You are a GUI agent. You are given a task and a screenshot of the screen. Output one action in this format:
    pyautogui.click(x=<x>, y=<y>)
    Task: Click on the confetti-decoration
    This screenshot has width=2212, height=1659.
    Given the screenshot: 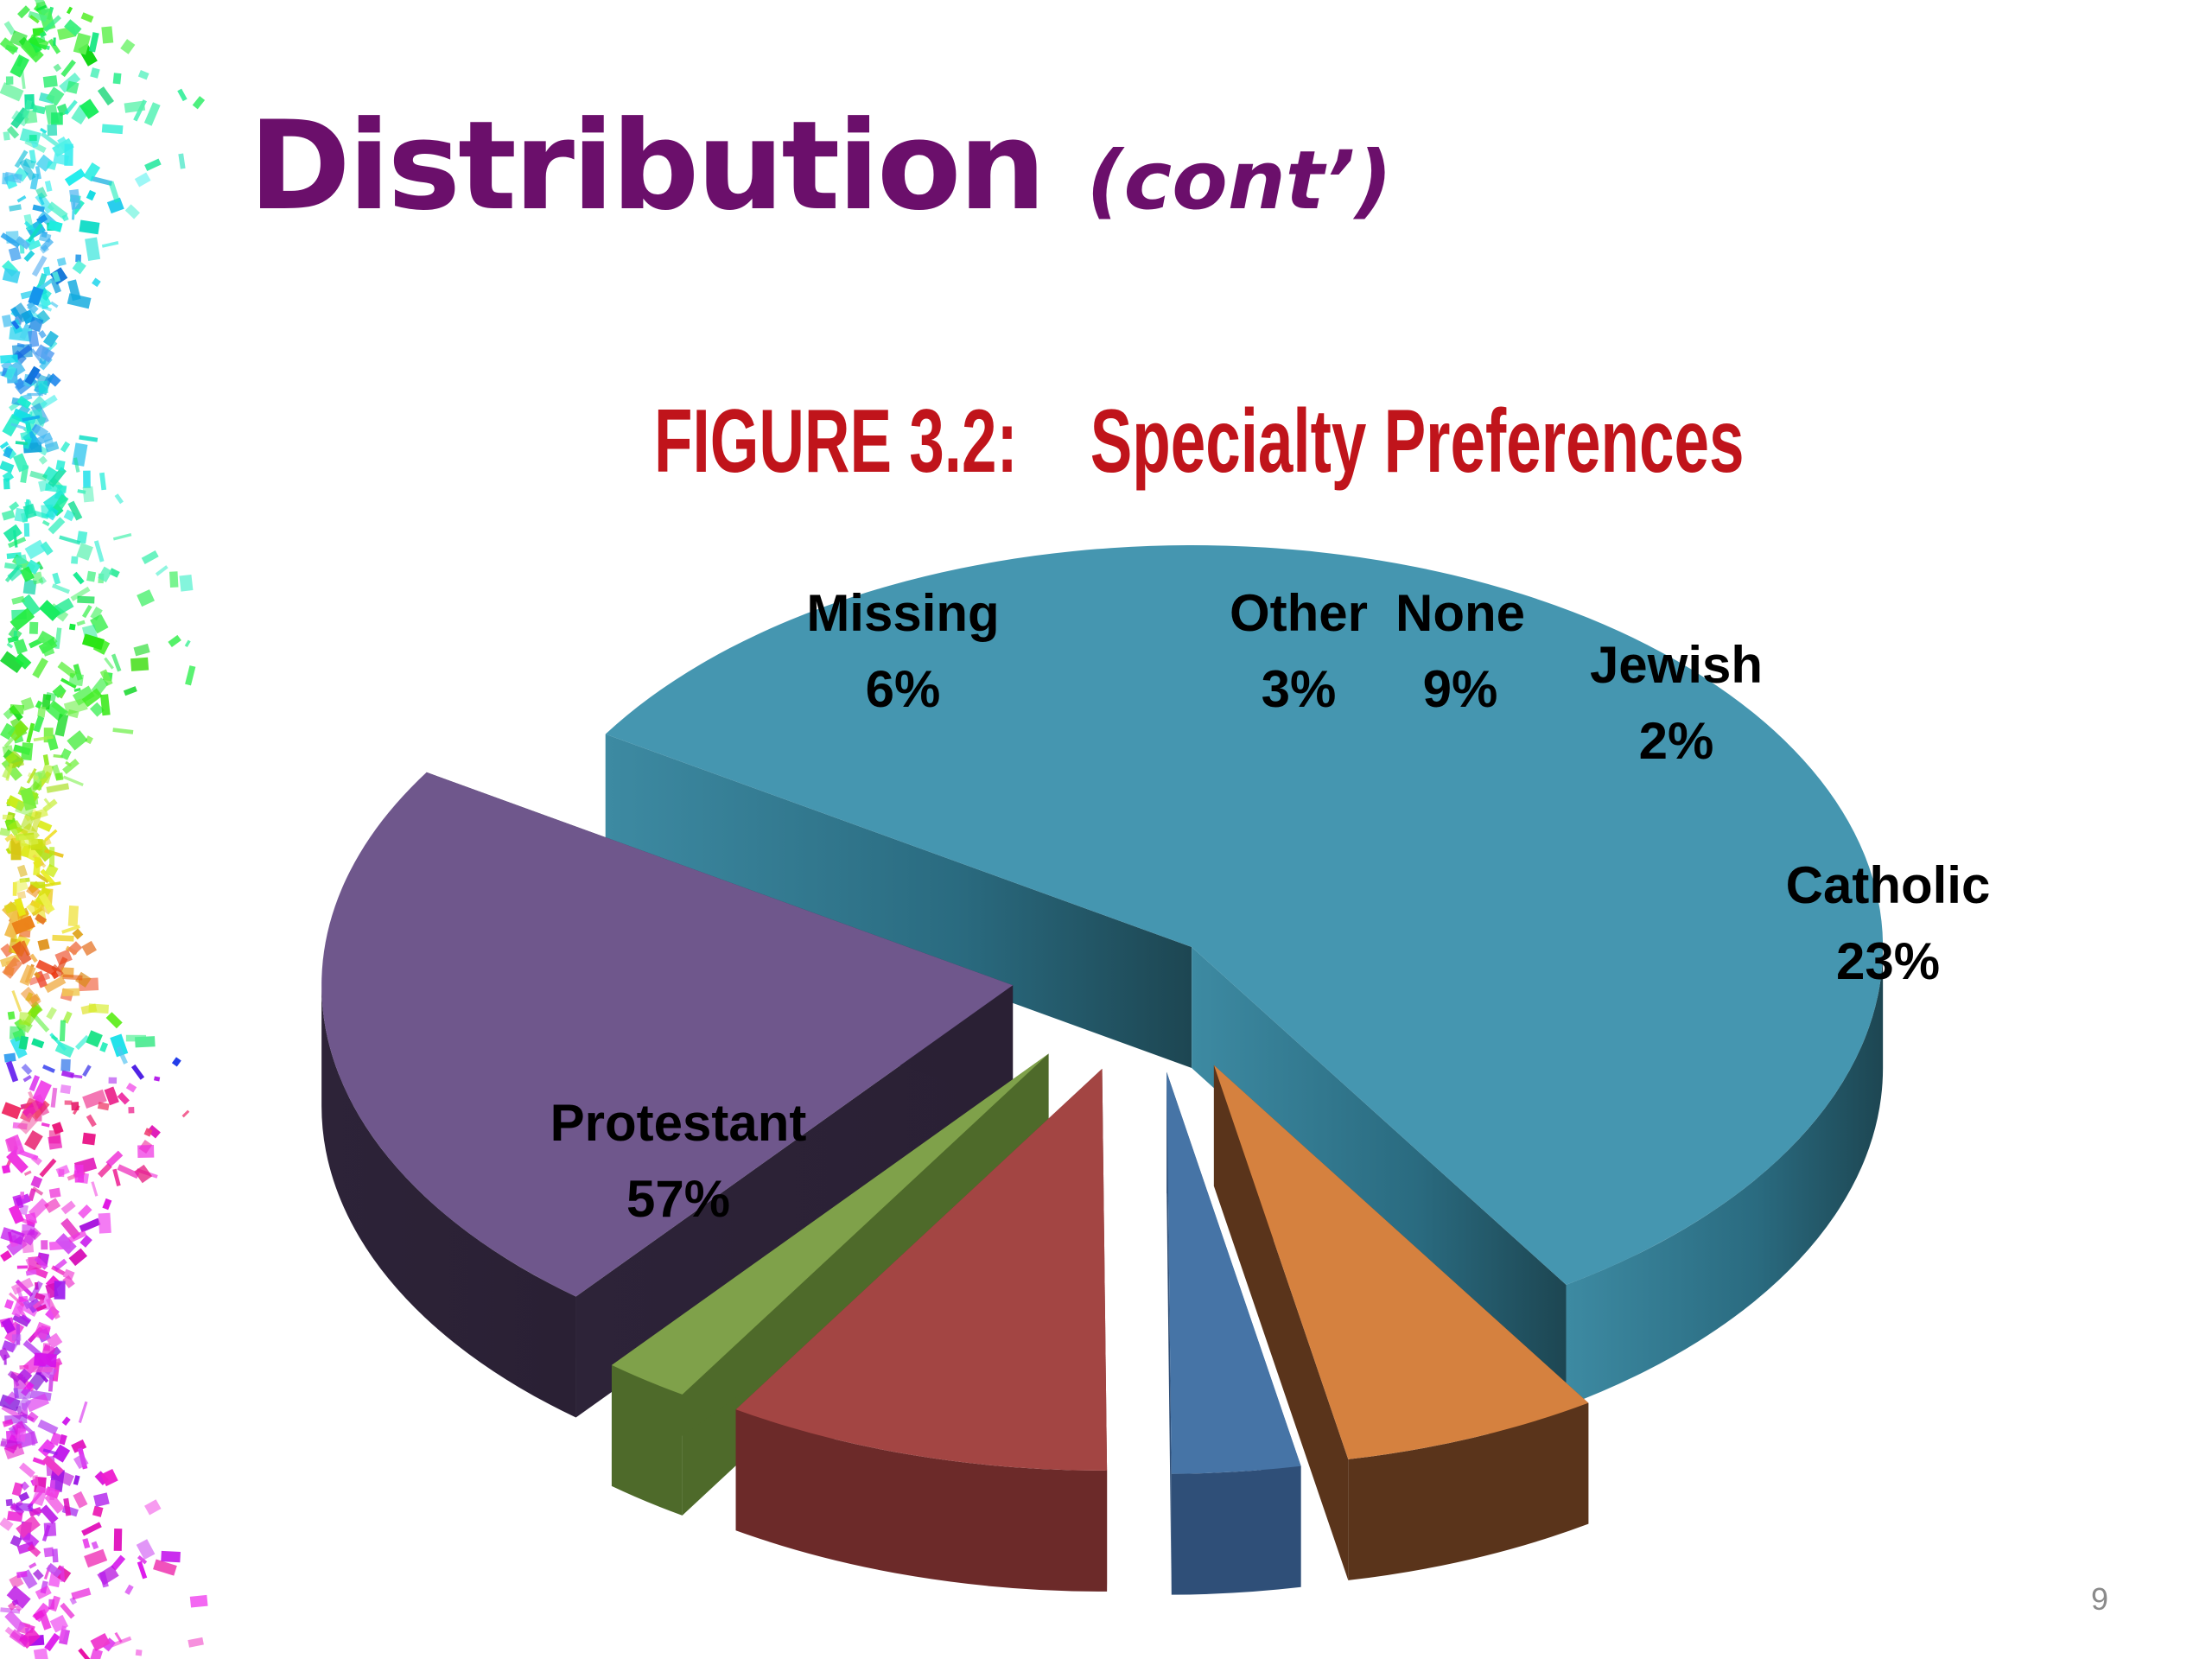 What is the action you would take?
    pyautogui.click(x=104, y=829)
    